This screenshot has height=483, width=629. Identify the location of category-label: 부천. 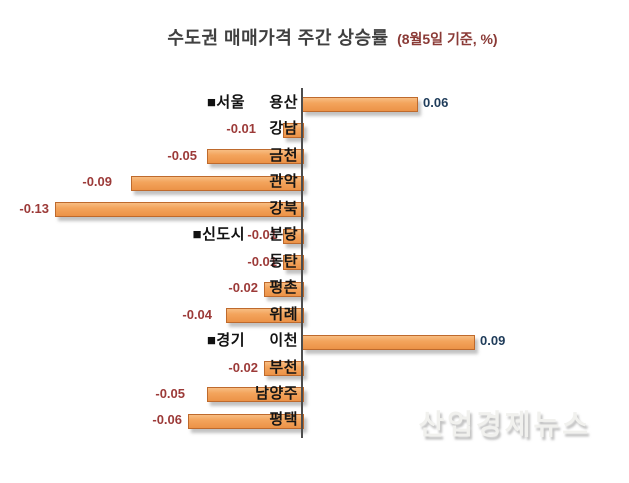
(283, 367).